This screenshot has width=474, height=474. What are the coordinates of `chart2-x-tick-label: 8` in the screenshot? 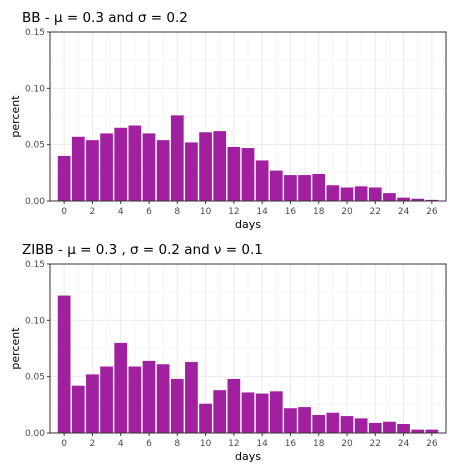 It's located at (177, 444).